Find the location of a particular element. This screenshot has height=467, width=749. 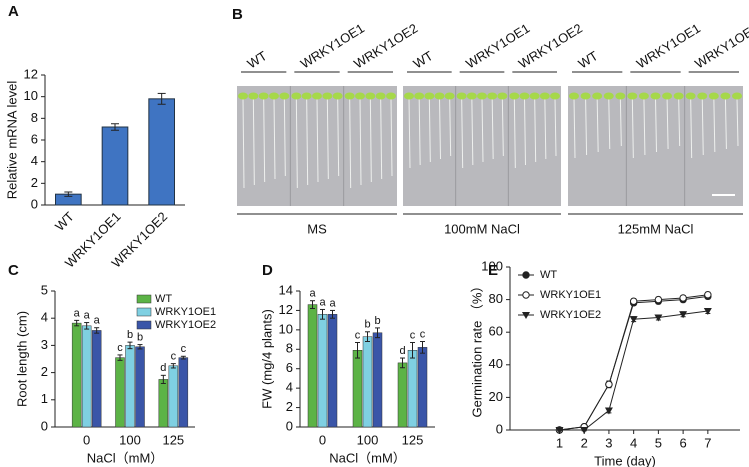

y-tick-label: 2 is located at coordinates (44, 371).